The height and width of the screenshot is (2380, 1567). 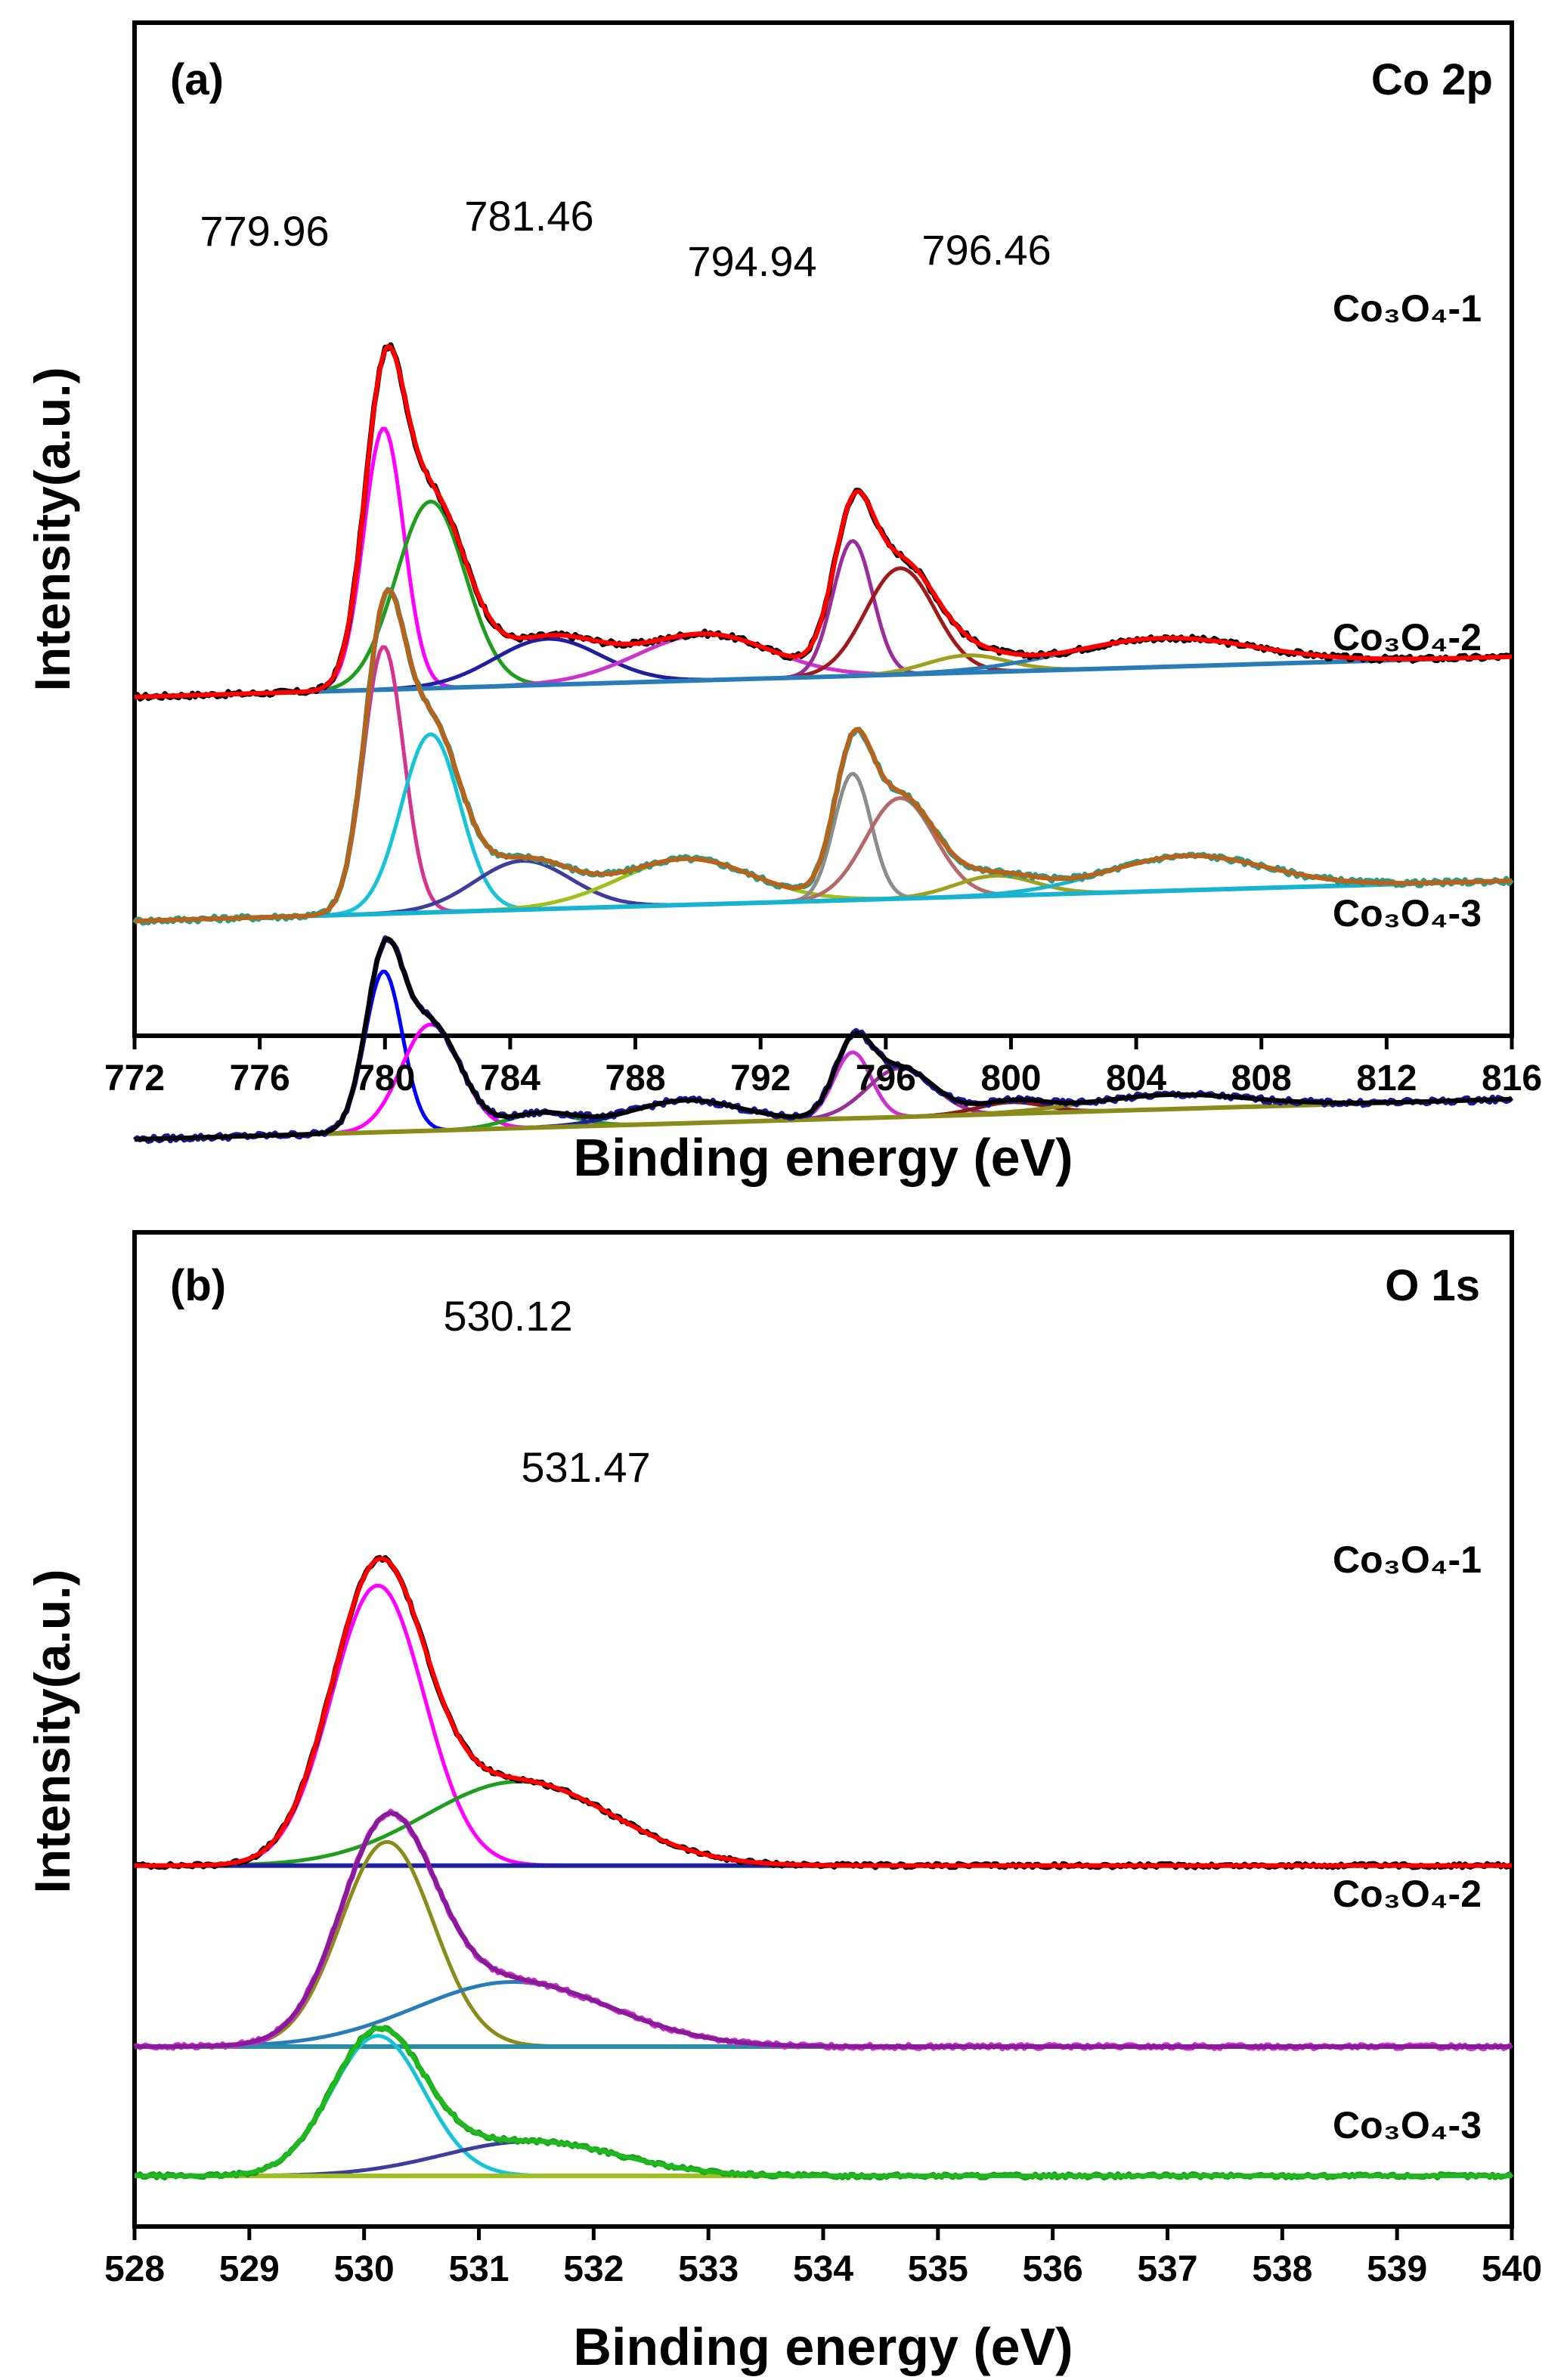 I want to click on panel-b-y-axis-title: Intensity(a.u.), so click(x=52, y=1731).